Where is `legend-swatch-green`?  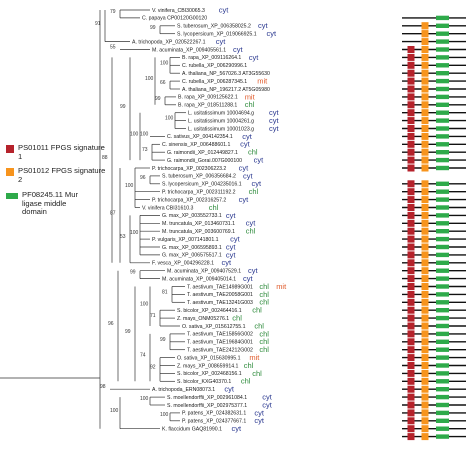 legend-swatch-green is located at coordinates (12, 195).